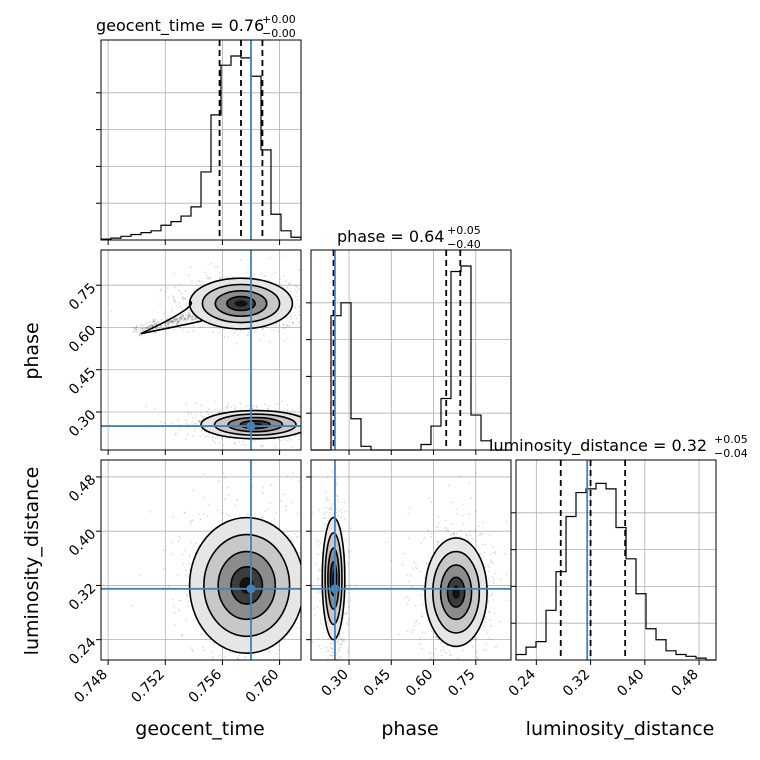 Image resolution: width=760 pixels, height=760 pixels. Describe the element at coordinates (255, 424) in the screenshot. I see `contour-3-geocent-time-vs-phase` at that location.